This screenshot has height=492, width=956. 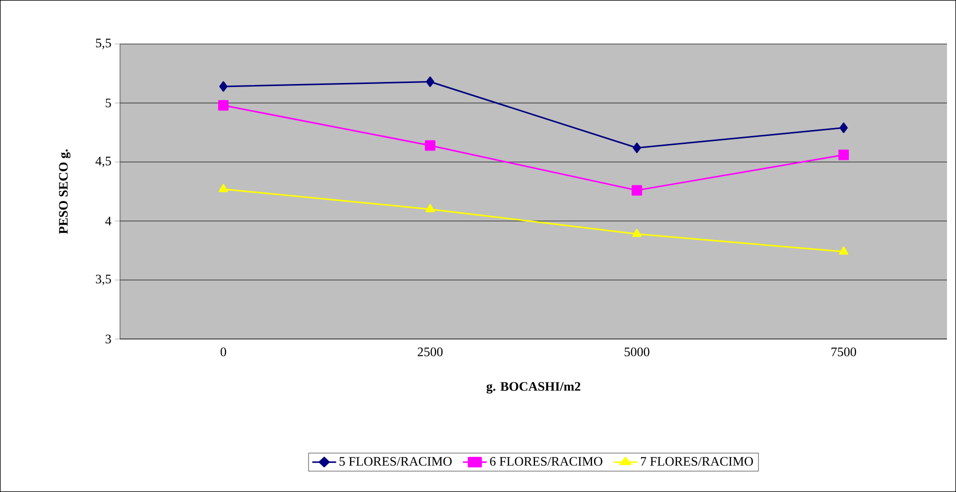 I want to click on x-axis-title: g. BOCASHI/m2, so click(x=533, y=388).